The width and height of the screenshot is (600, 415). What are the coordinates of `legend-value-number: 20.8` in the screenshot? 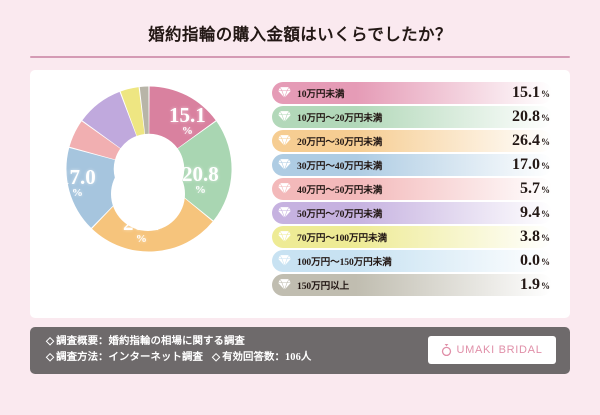 It's located at (526, 116).